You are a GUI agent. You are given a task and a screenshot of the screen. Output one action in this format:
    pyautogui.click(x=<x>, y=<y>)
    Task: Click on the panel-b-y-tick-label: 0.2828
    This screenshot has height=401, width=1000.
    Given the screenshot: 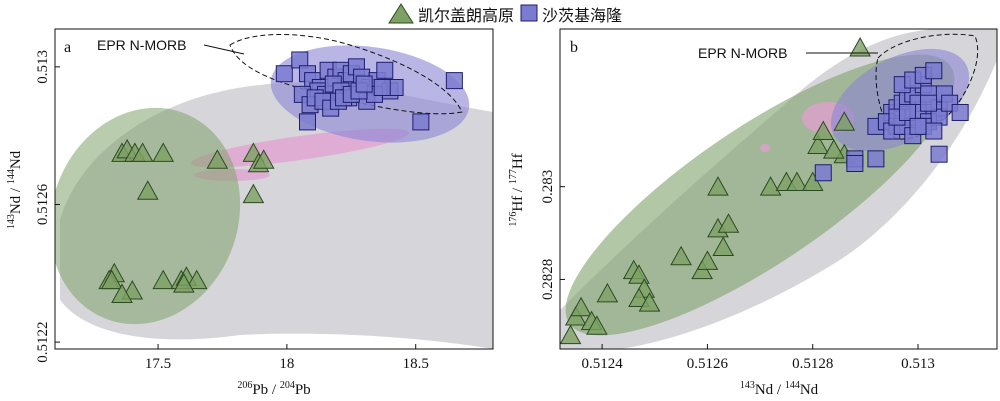 What is the action you would take?
    pyautogui.click(x=548, y=279)
    